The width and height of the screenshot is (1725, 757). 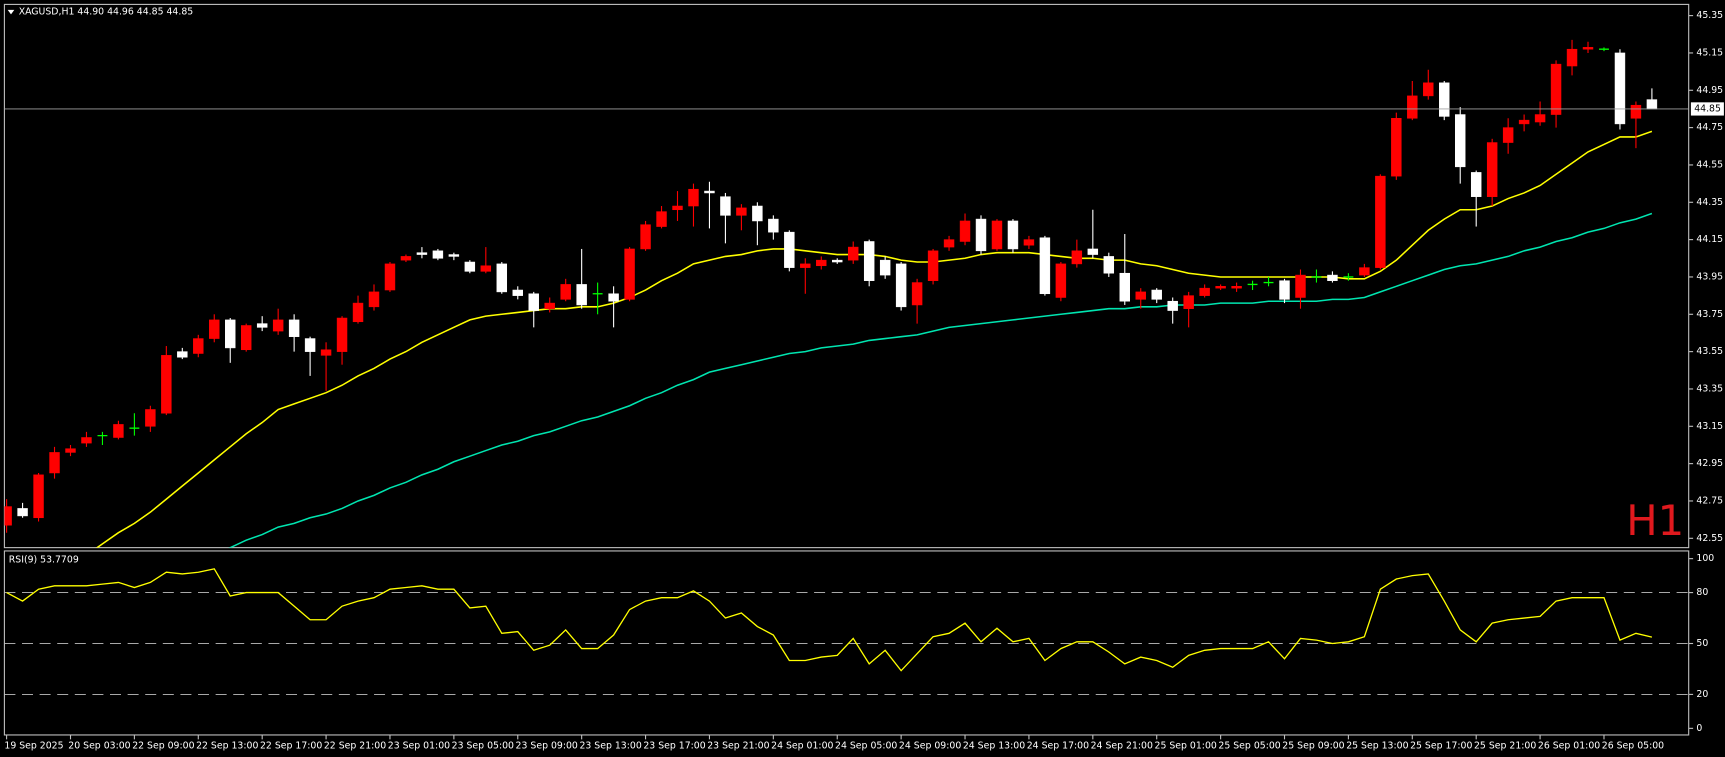 What do you see at coordinates (994, 745) in the screenshot?
I see `x-tick-label: 24 Sep 13:00` at bounding box center [994, 745].